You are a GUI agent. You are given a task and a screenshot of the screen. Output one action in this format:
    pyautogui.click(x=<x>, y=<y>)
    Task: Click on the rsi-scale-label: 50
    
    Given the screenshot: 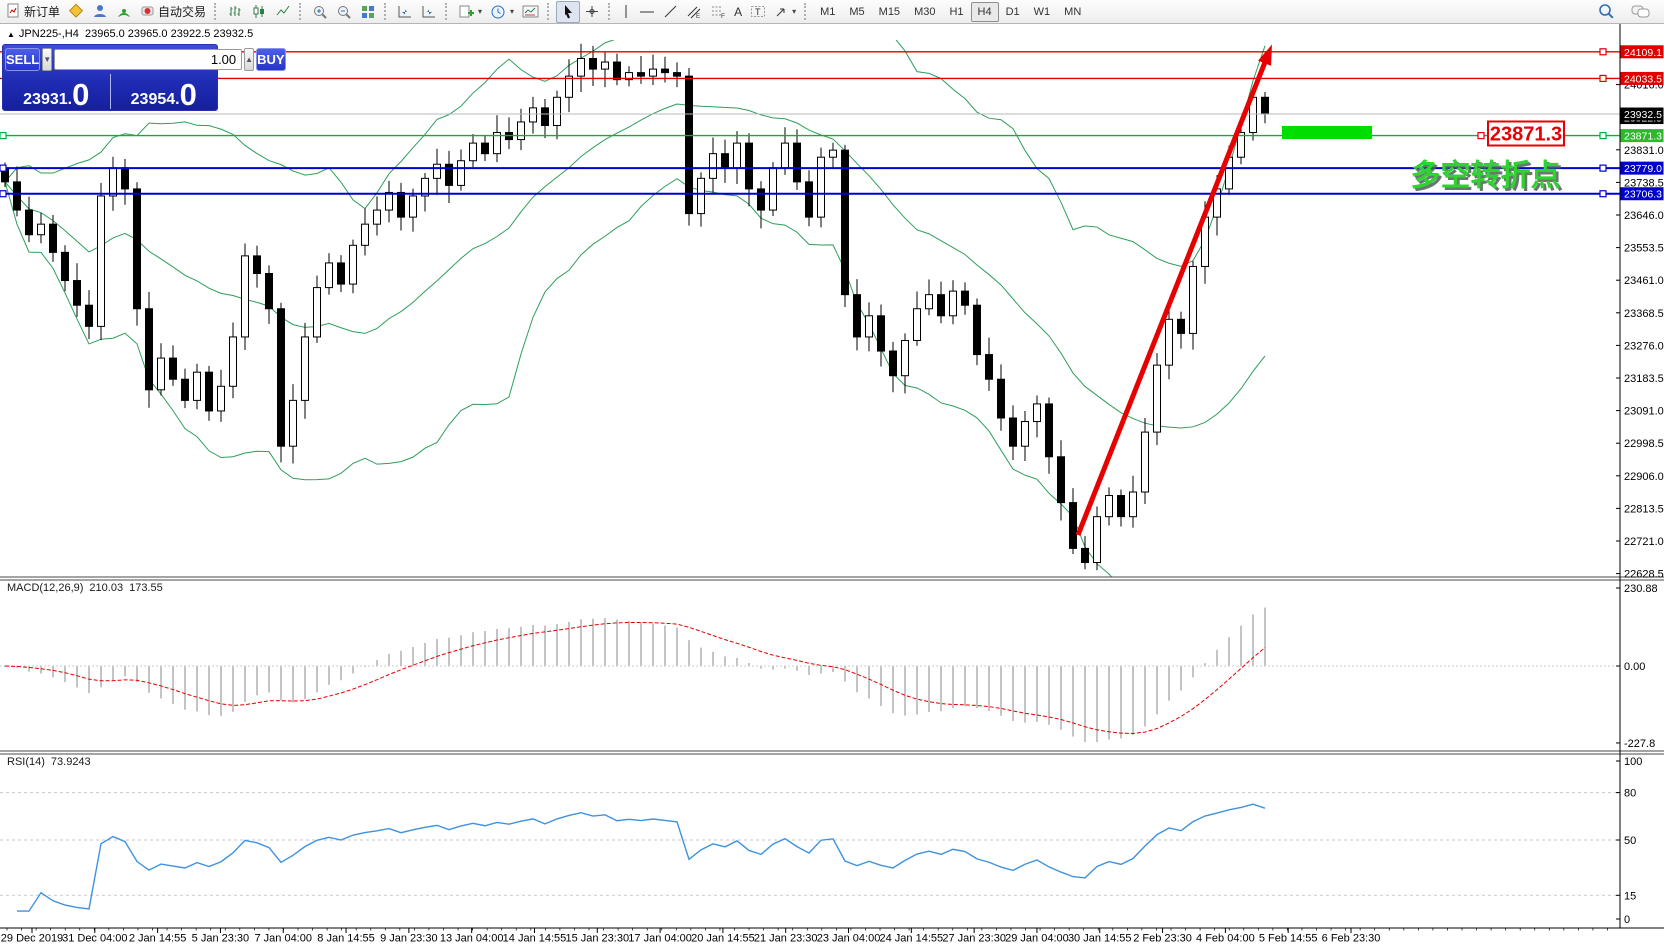 What is the action you would take?
    pyautogui.click(x=1630, y=841)
    